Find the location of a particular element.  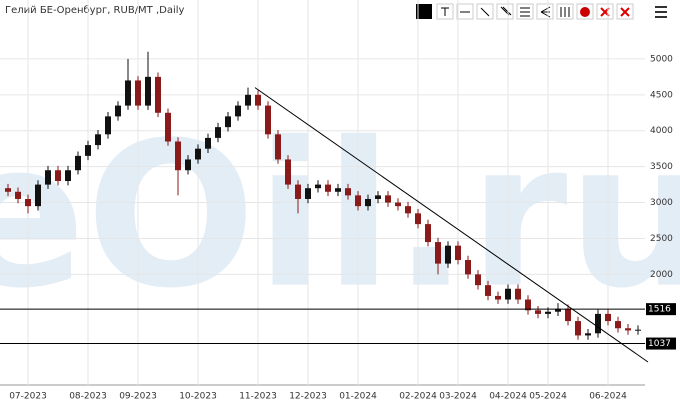

x-tick-label: 12-2023 is located at coordinates (308, 397).